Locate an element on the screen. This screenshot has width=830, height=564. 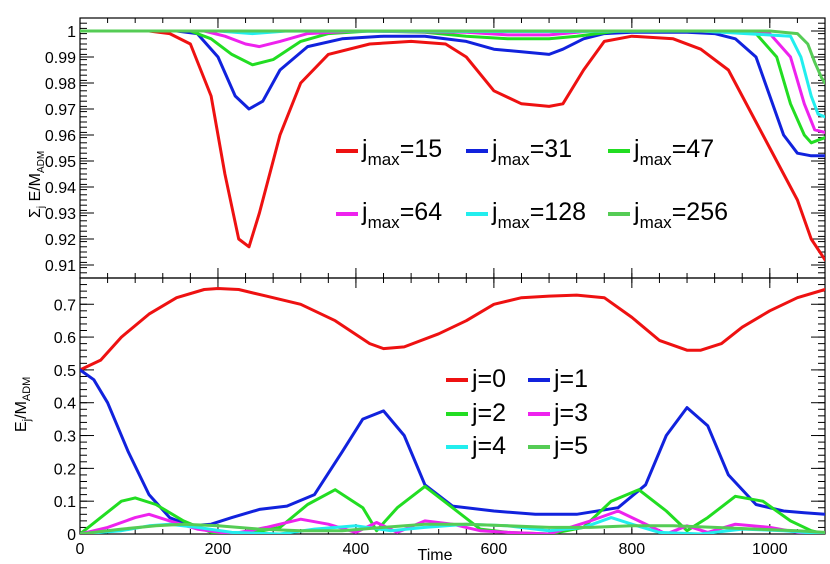
x-tick-label: 400 is located at coordinates (356, 549).